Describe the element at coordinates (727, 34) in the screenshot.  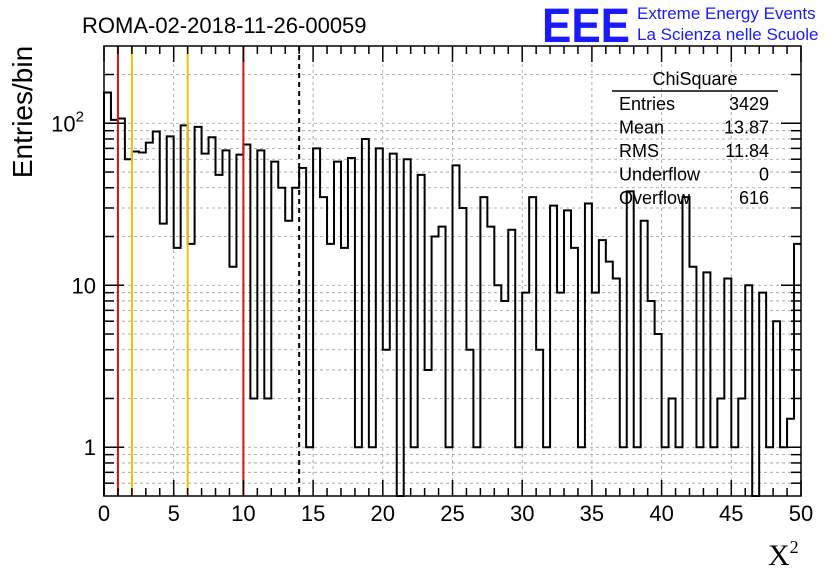
I see `logo-line2: La Scienza nelle Scuole` at that location.